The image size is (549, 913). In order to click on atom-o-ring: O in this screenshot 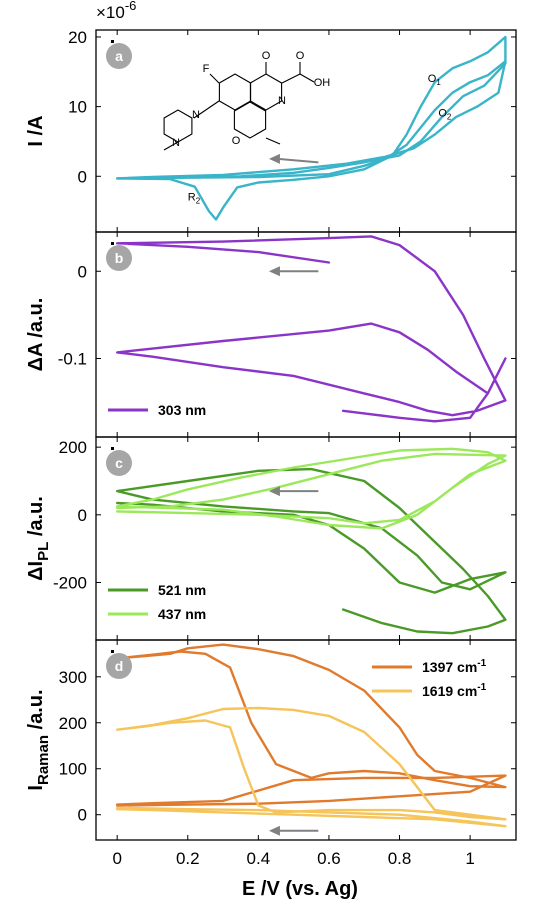, I will do `click(236, 141)`.